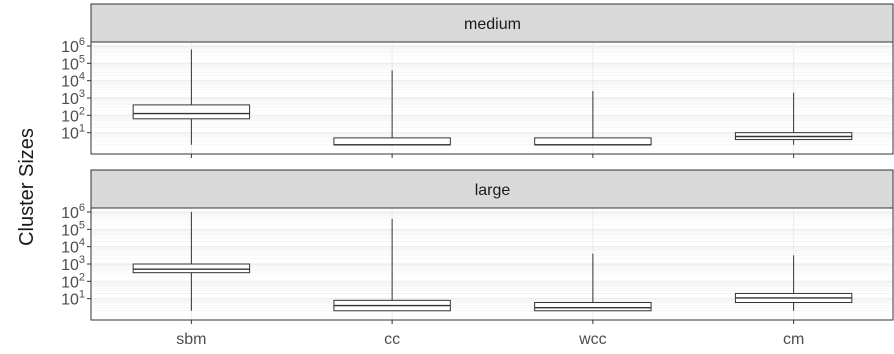  Describe the element at coordinates (592, 339) in the screenshot. I see `x-tick-label: wcc` at that location.